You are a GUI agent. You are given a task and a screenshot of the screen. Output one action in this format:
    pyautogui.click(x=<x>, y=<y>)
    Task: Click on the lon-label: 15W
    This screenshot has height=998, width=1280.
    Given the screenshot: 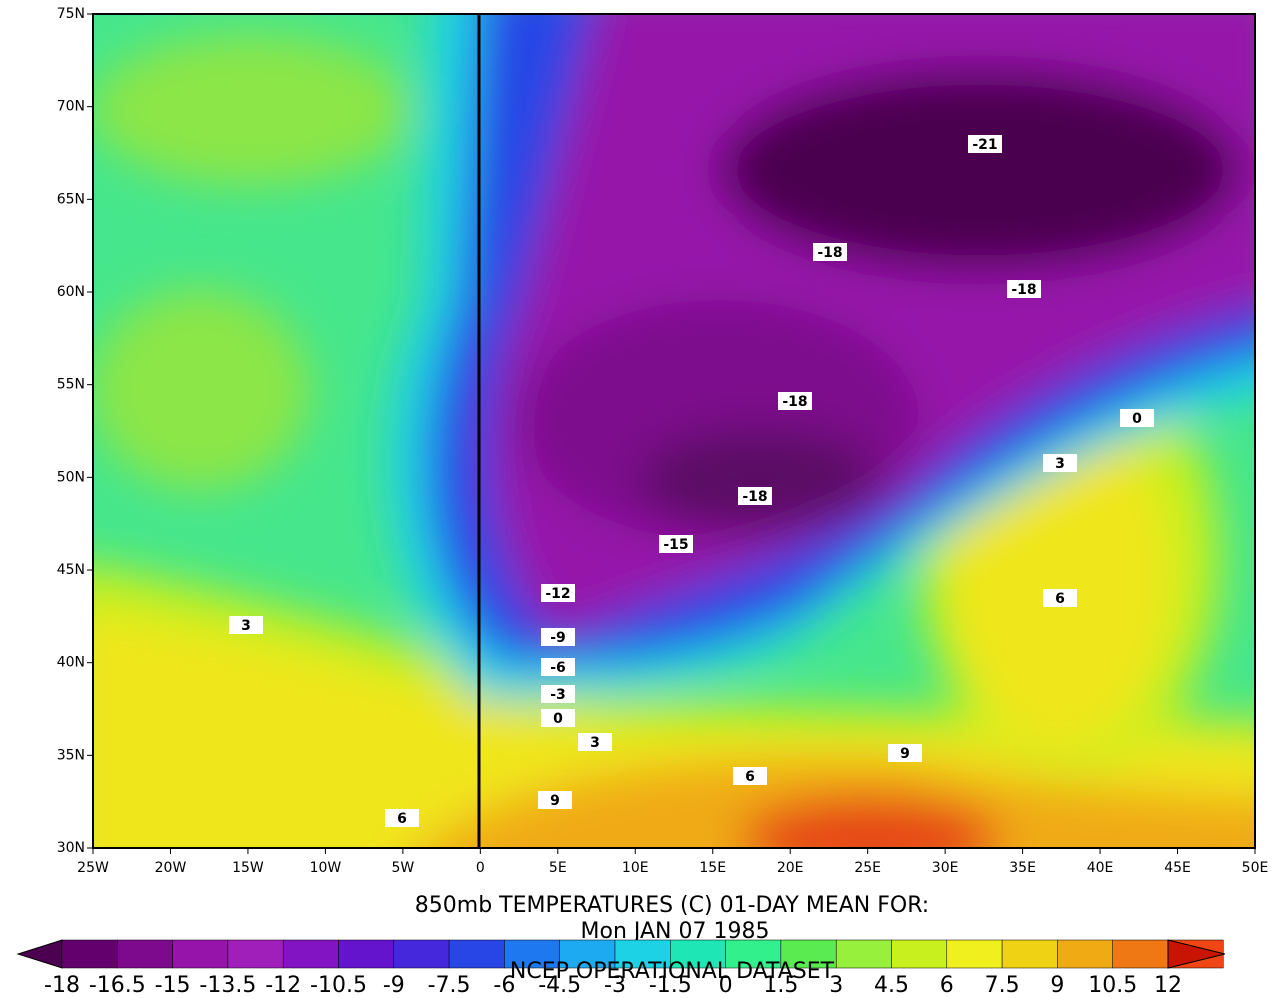 What is the action you would take?
    pyautogui.click(x=248, y=868)
    